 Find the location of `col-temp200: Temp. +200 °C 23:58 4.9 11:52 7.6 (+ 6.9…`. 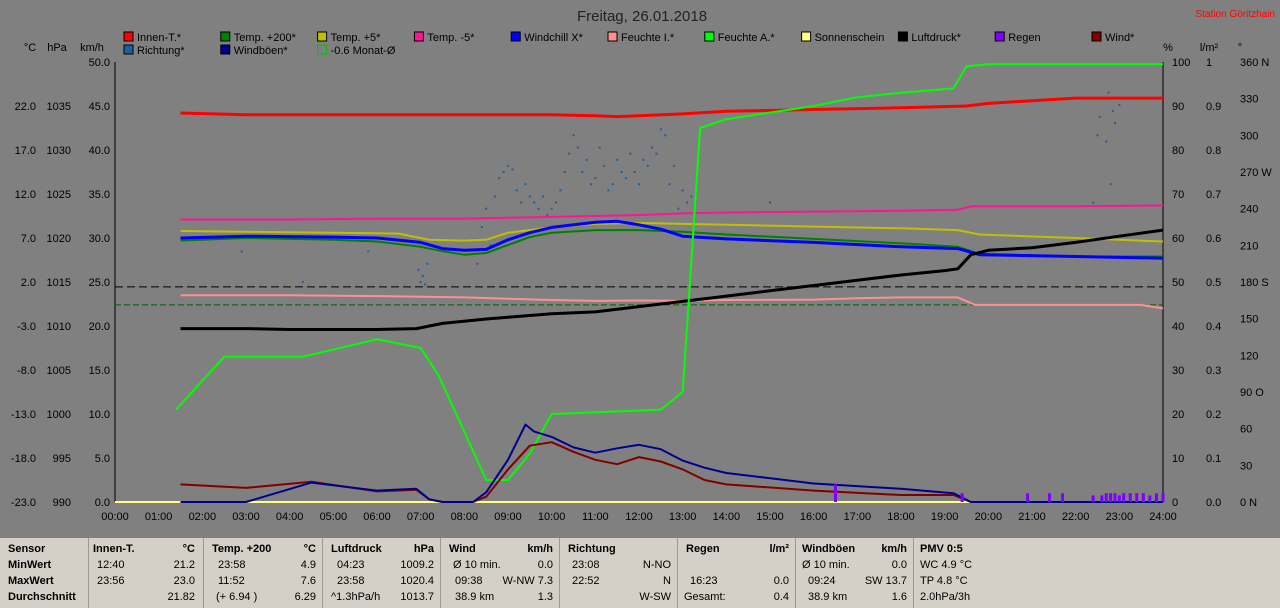

col-temp200: Temp. +200 °C 23:58 4.9 11:52 7.6 (+ 6.9… is located at coordinates (263, 573).